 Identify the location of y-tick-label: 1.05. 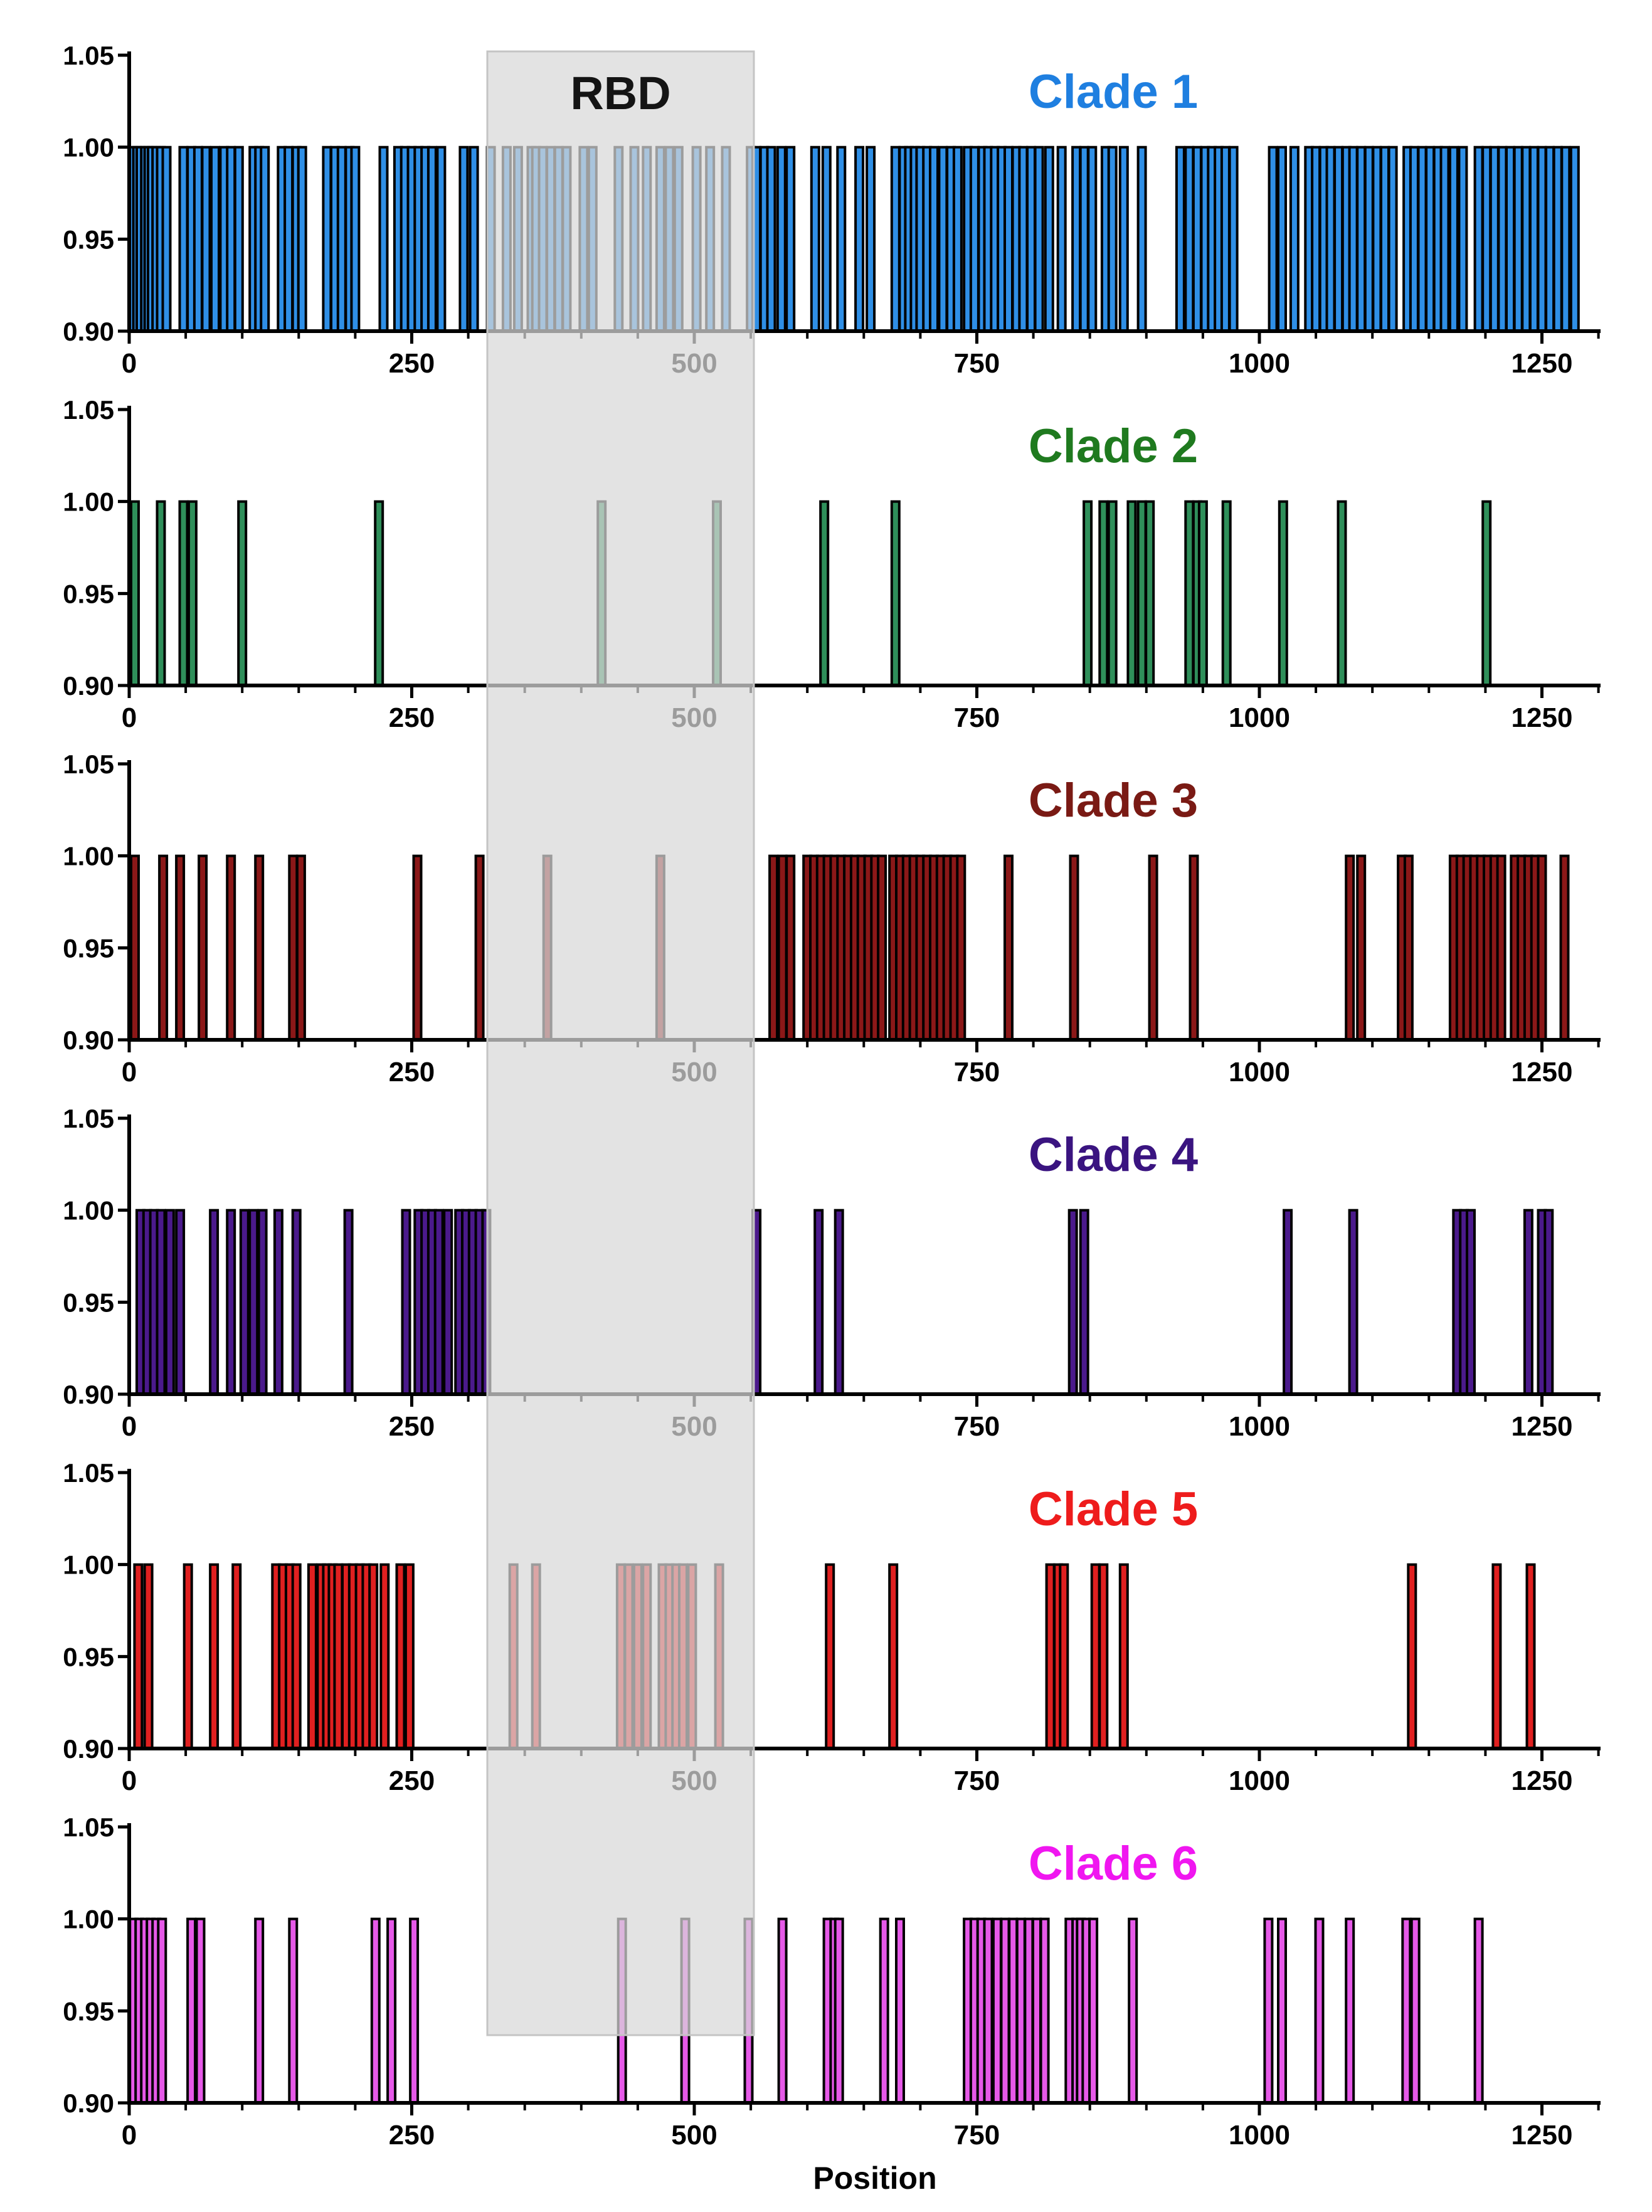
(88, 764).